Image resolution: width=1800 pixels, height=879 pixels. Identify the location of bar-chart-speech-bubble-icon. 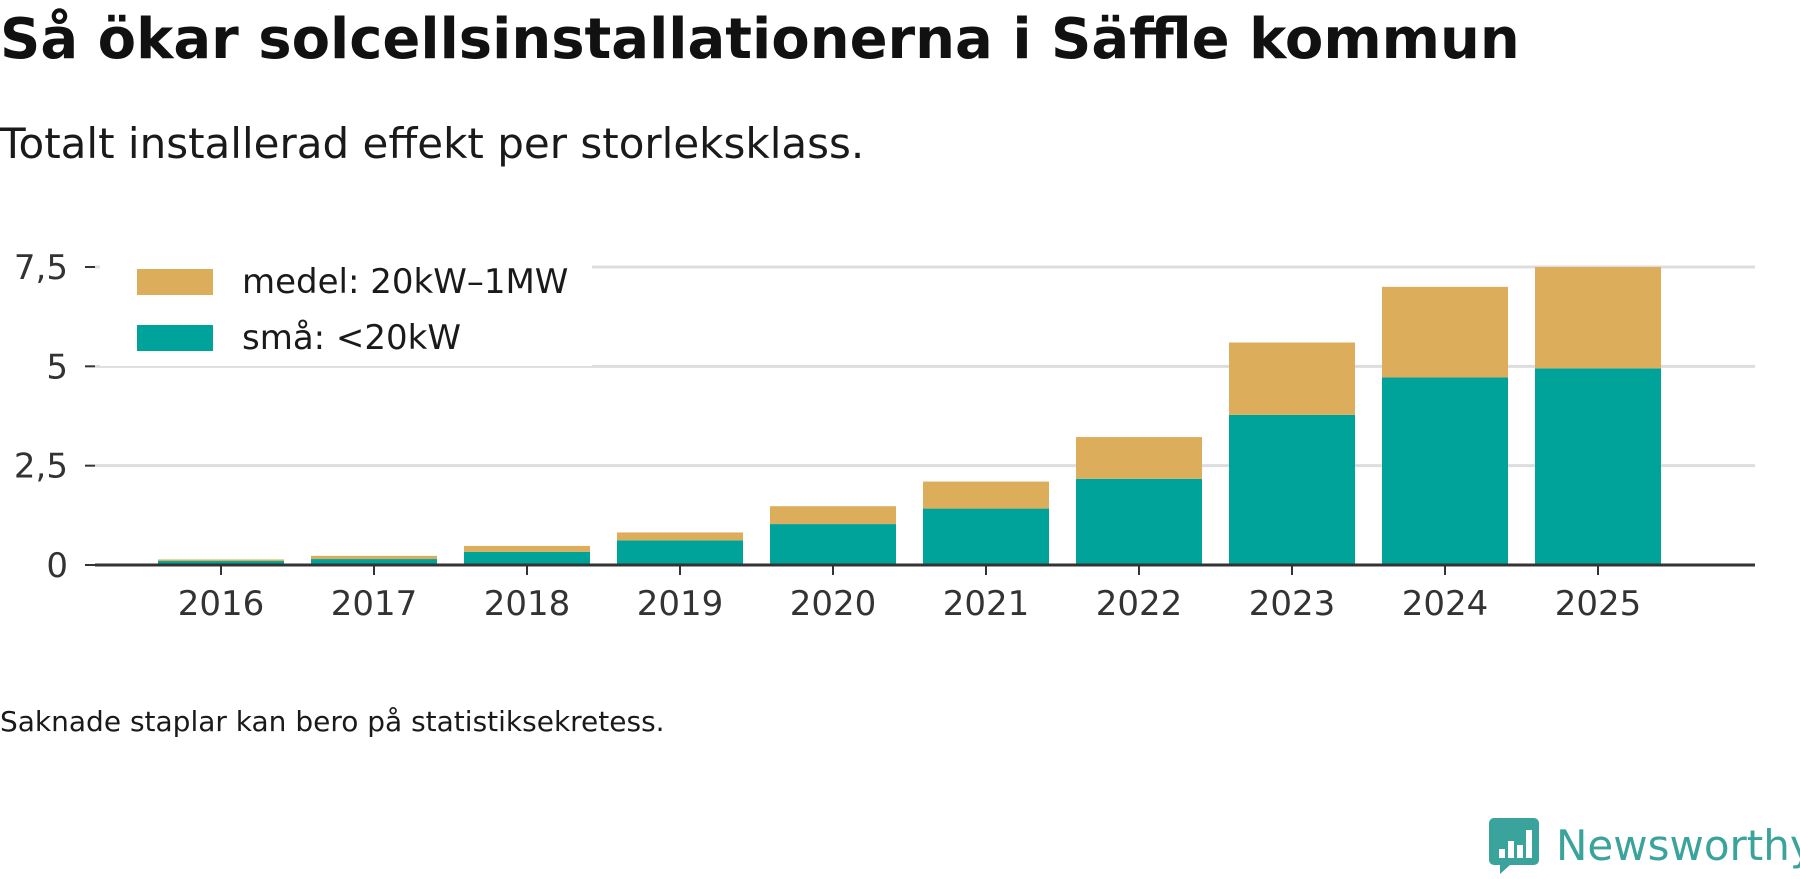
(1514, 846).